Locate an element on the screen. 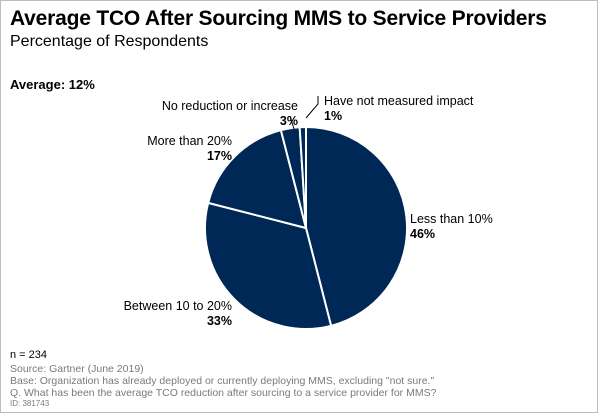 The height and width of the screenshot is (415, 600). chart-id: ID: 381743 is located at coordinates (30, 403).